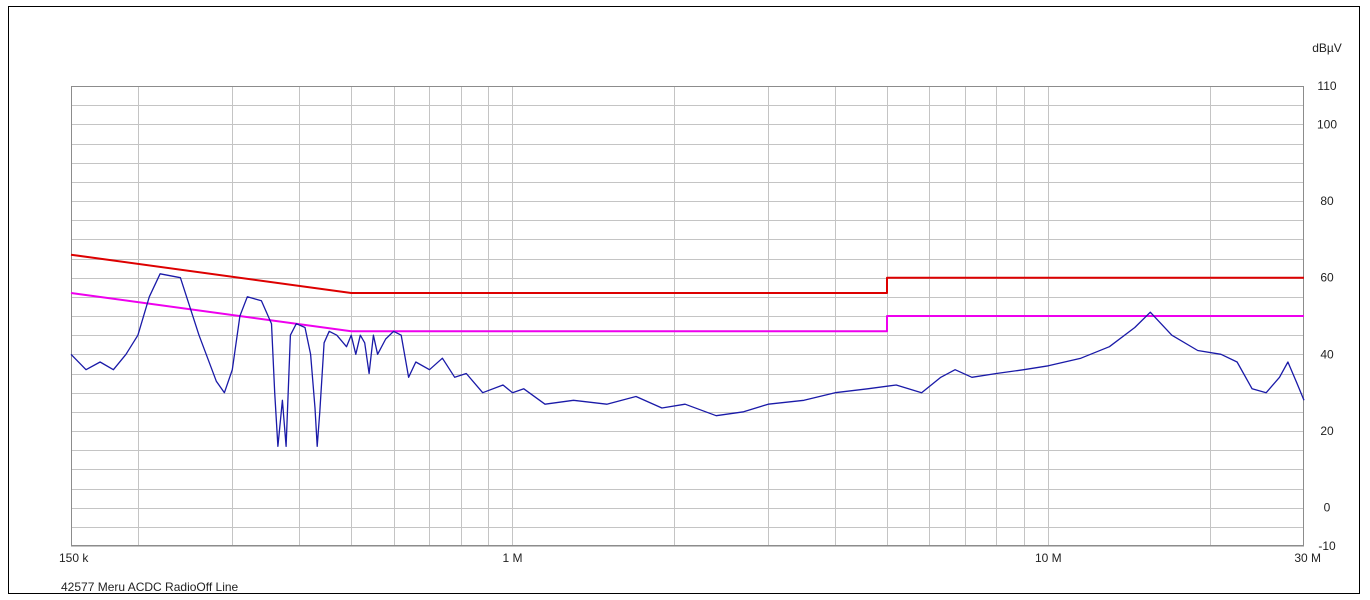 The height and width of the screenshot is (600, 1370). Describe the element at coordinates (1327, 201) in the screenshot. I see `y-tick-label: 80` at that location.